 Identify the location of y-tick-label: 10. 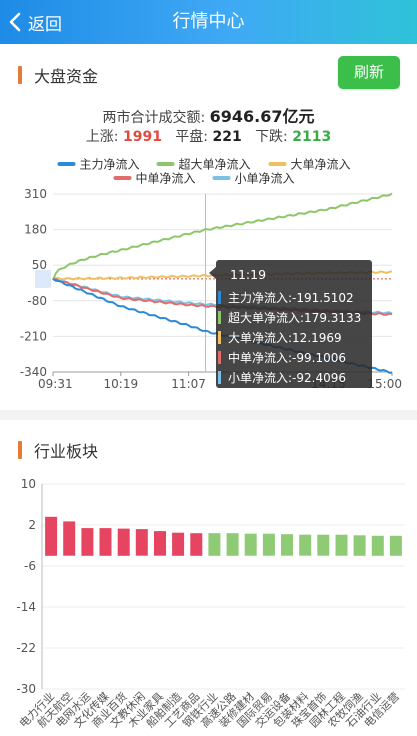
(28, 484).